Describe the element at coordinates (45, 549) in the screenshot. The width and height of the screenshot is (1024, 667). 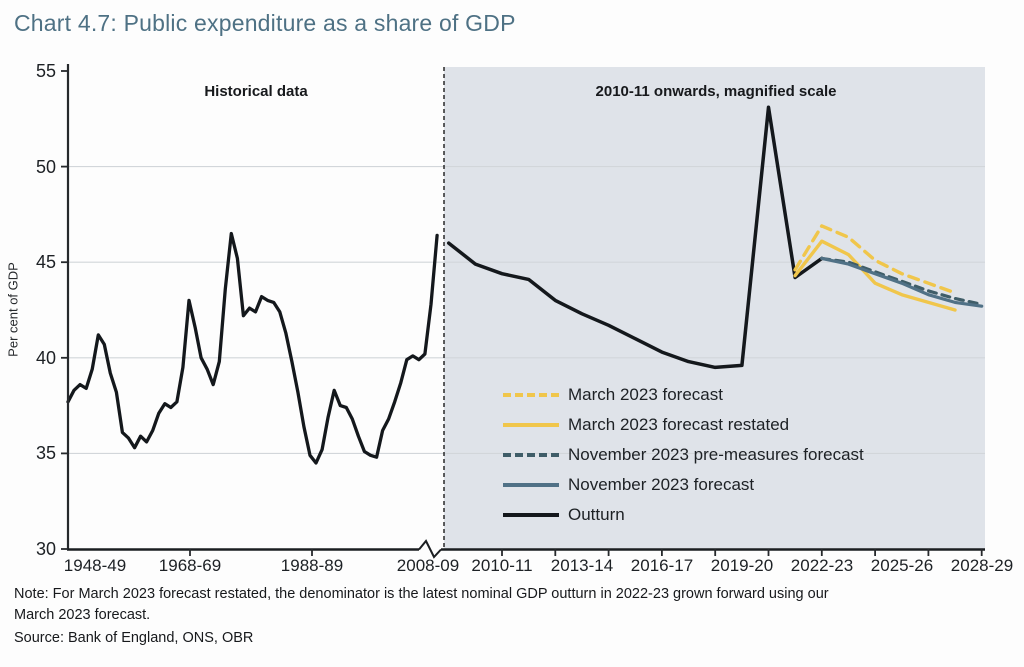
I see `y-tick-label-30: 30` at that location.